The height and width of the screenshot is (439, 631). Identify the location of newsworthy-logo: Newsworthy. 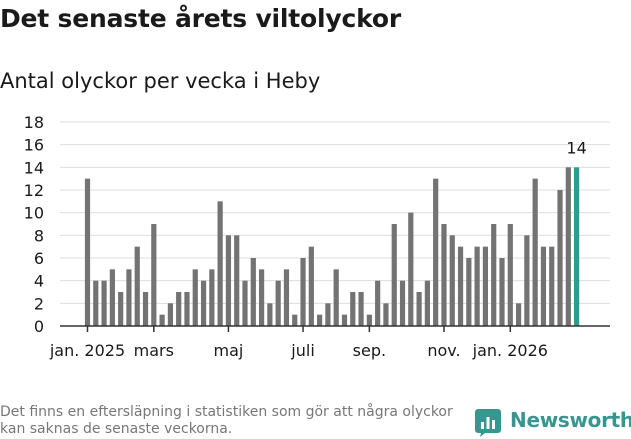
(553, 422).